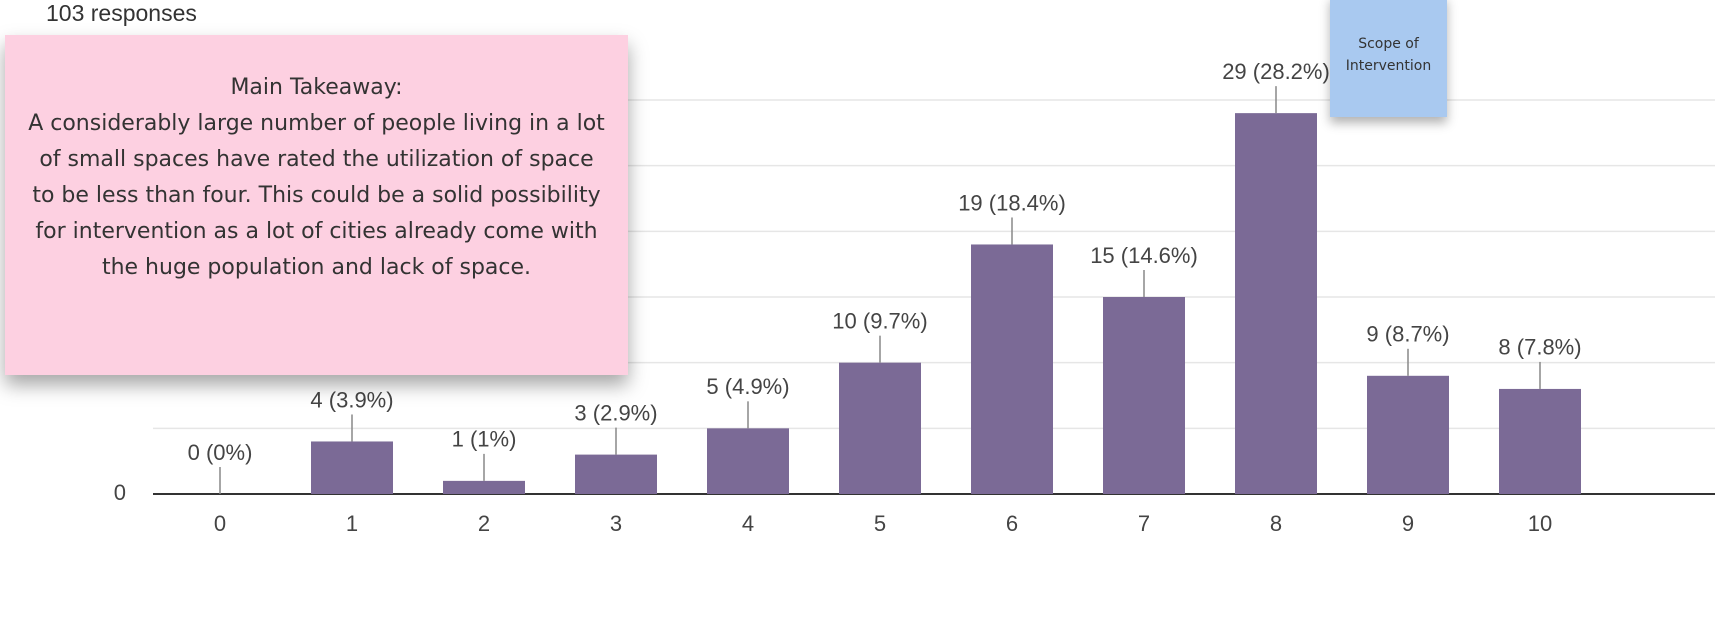 The height and width of the screenshot is (619, 1715). What do you see at coordinates (1539, 347) in the screenshot?
I see `value-label: 8 (7.8%)` at bounding box center [1539, 347].